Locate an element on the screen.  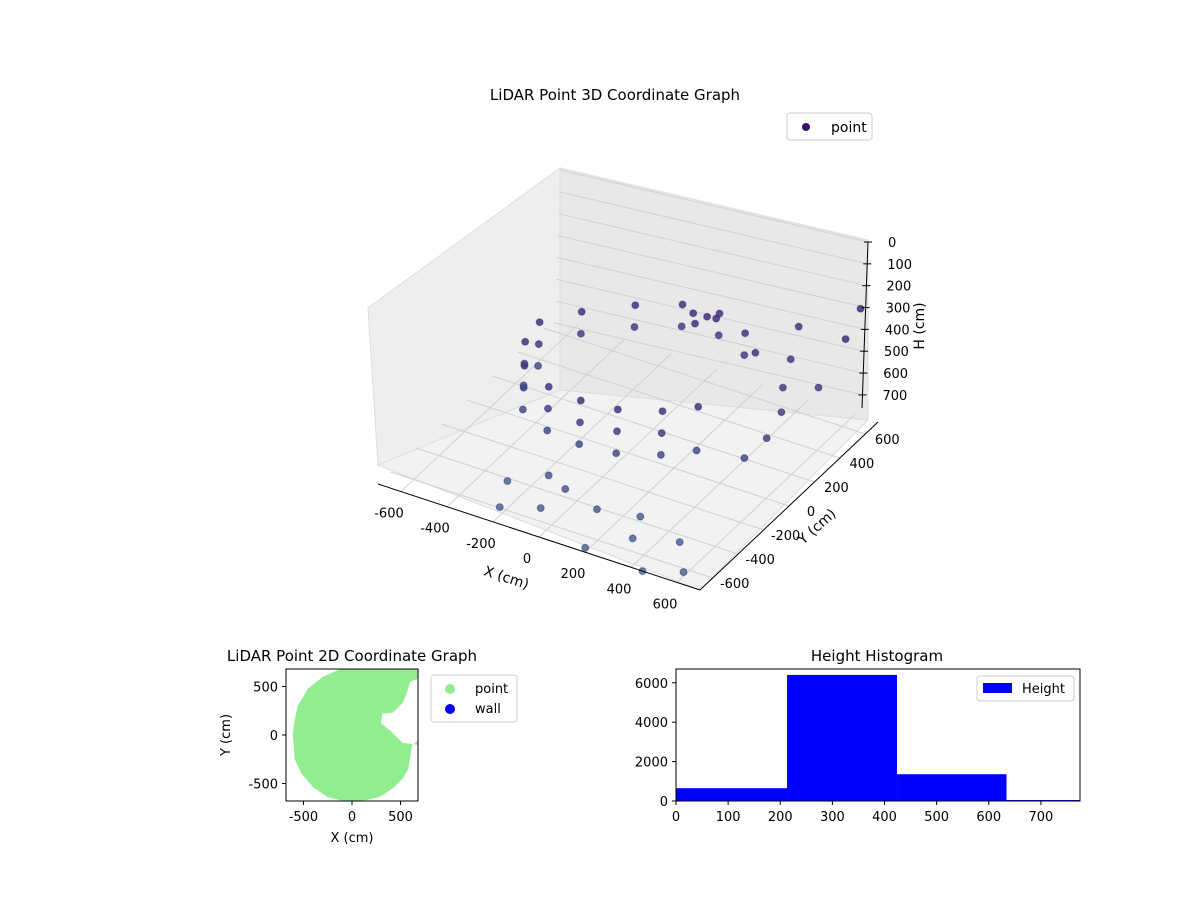
points-3d is located at coordinates (680, 438).